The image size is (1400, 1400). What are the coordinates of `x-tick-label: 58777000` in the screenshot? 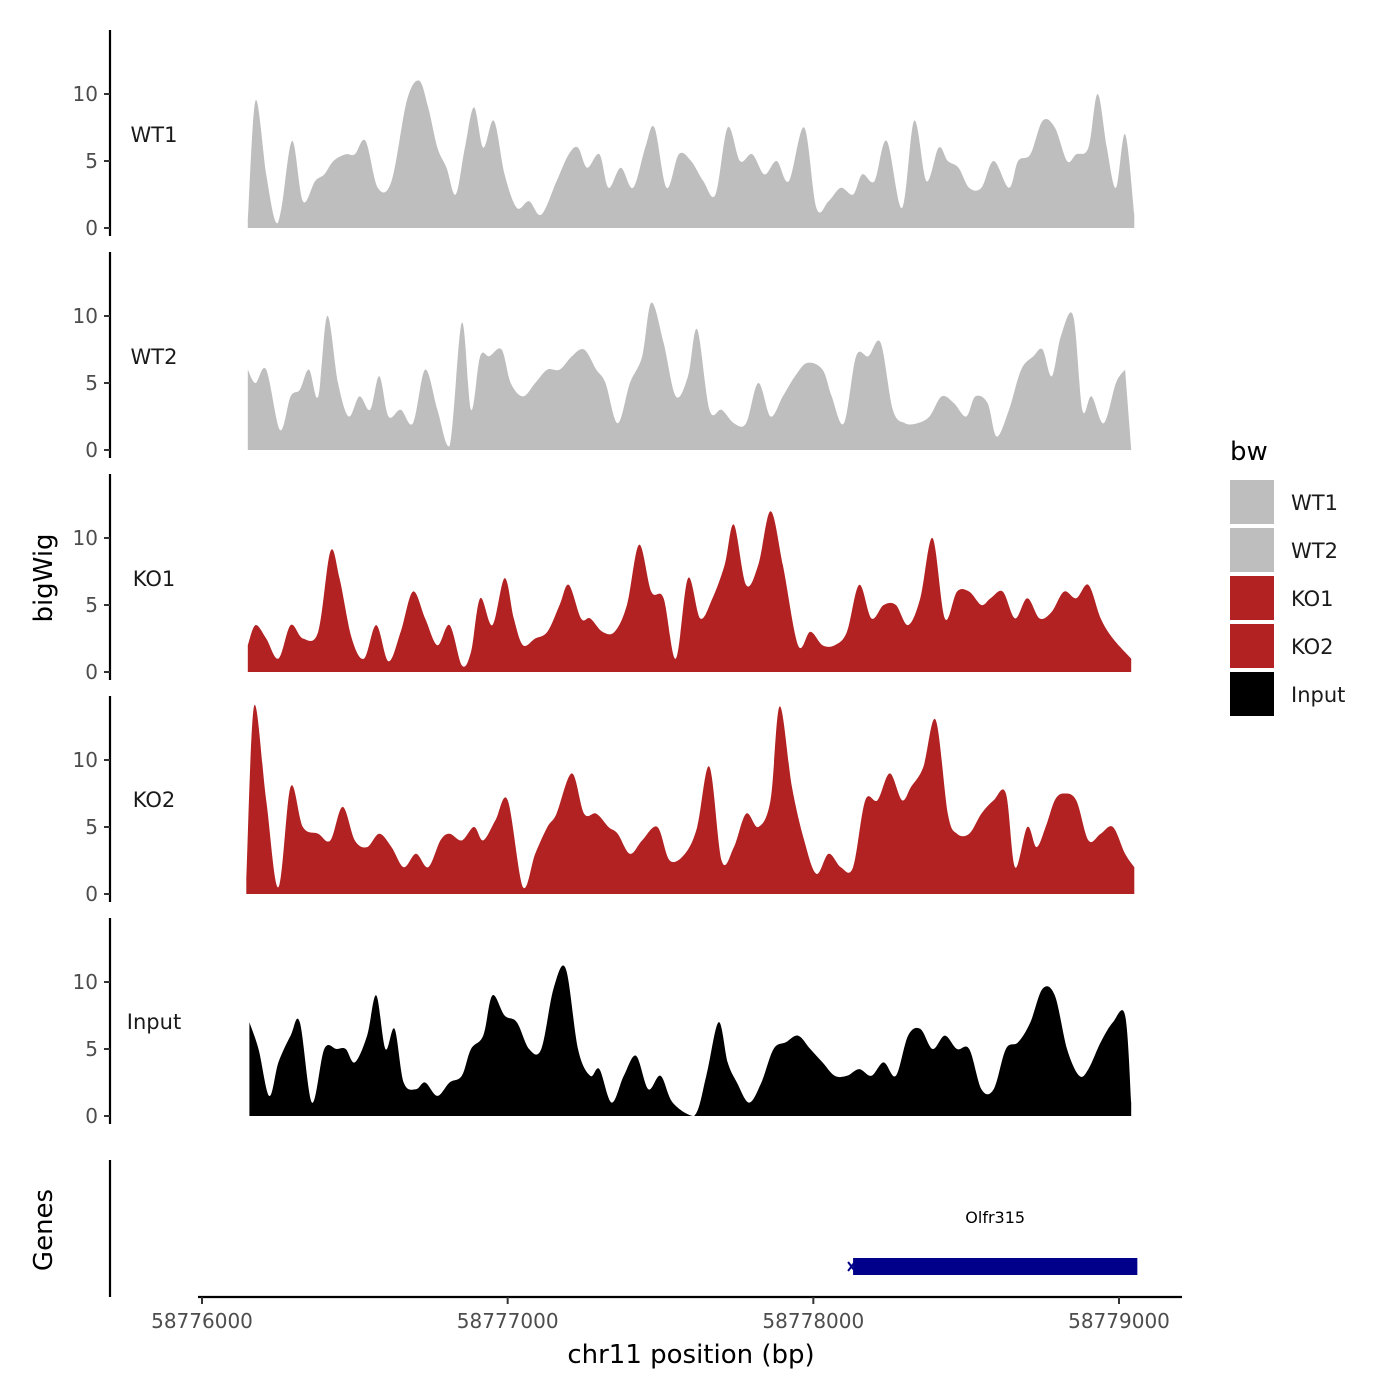 It's located at (508, 1321).